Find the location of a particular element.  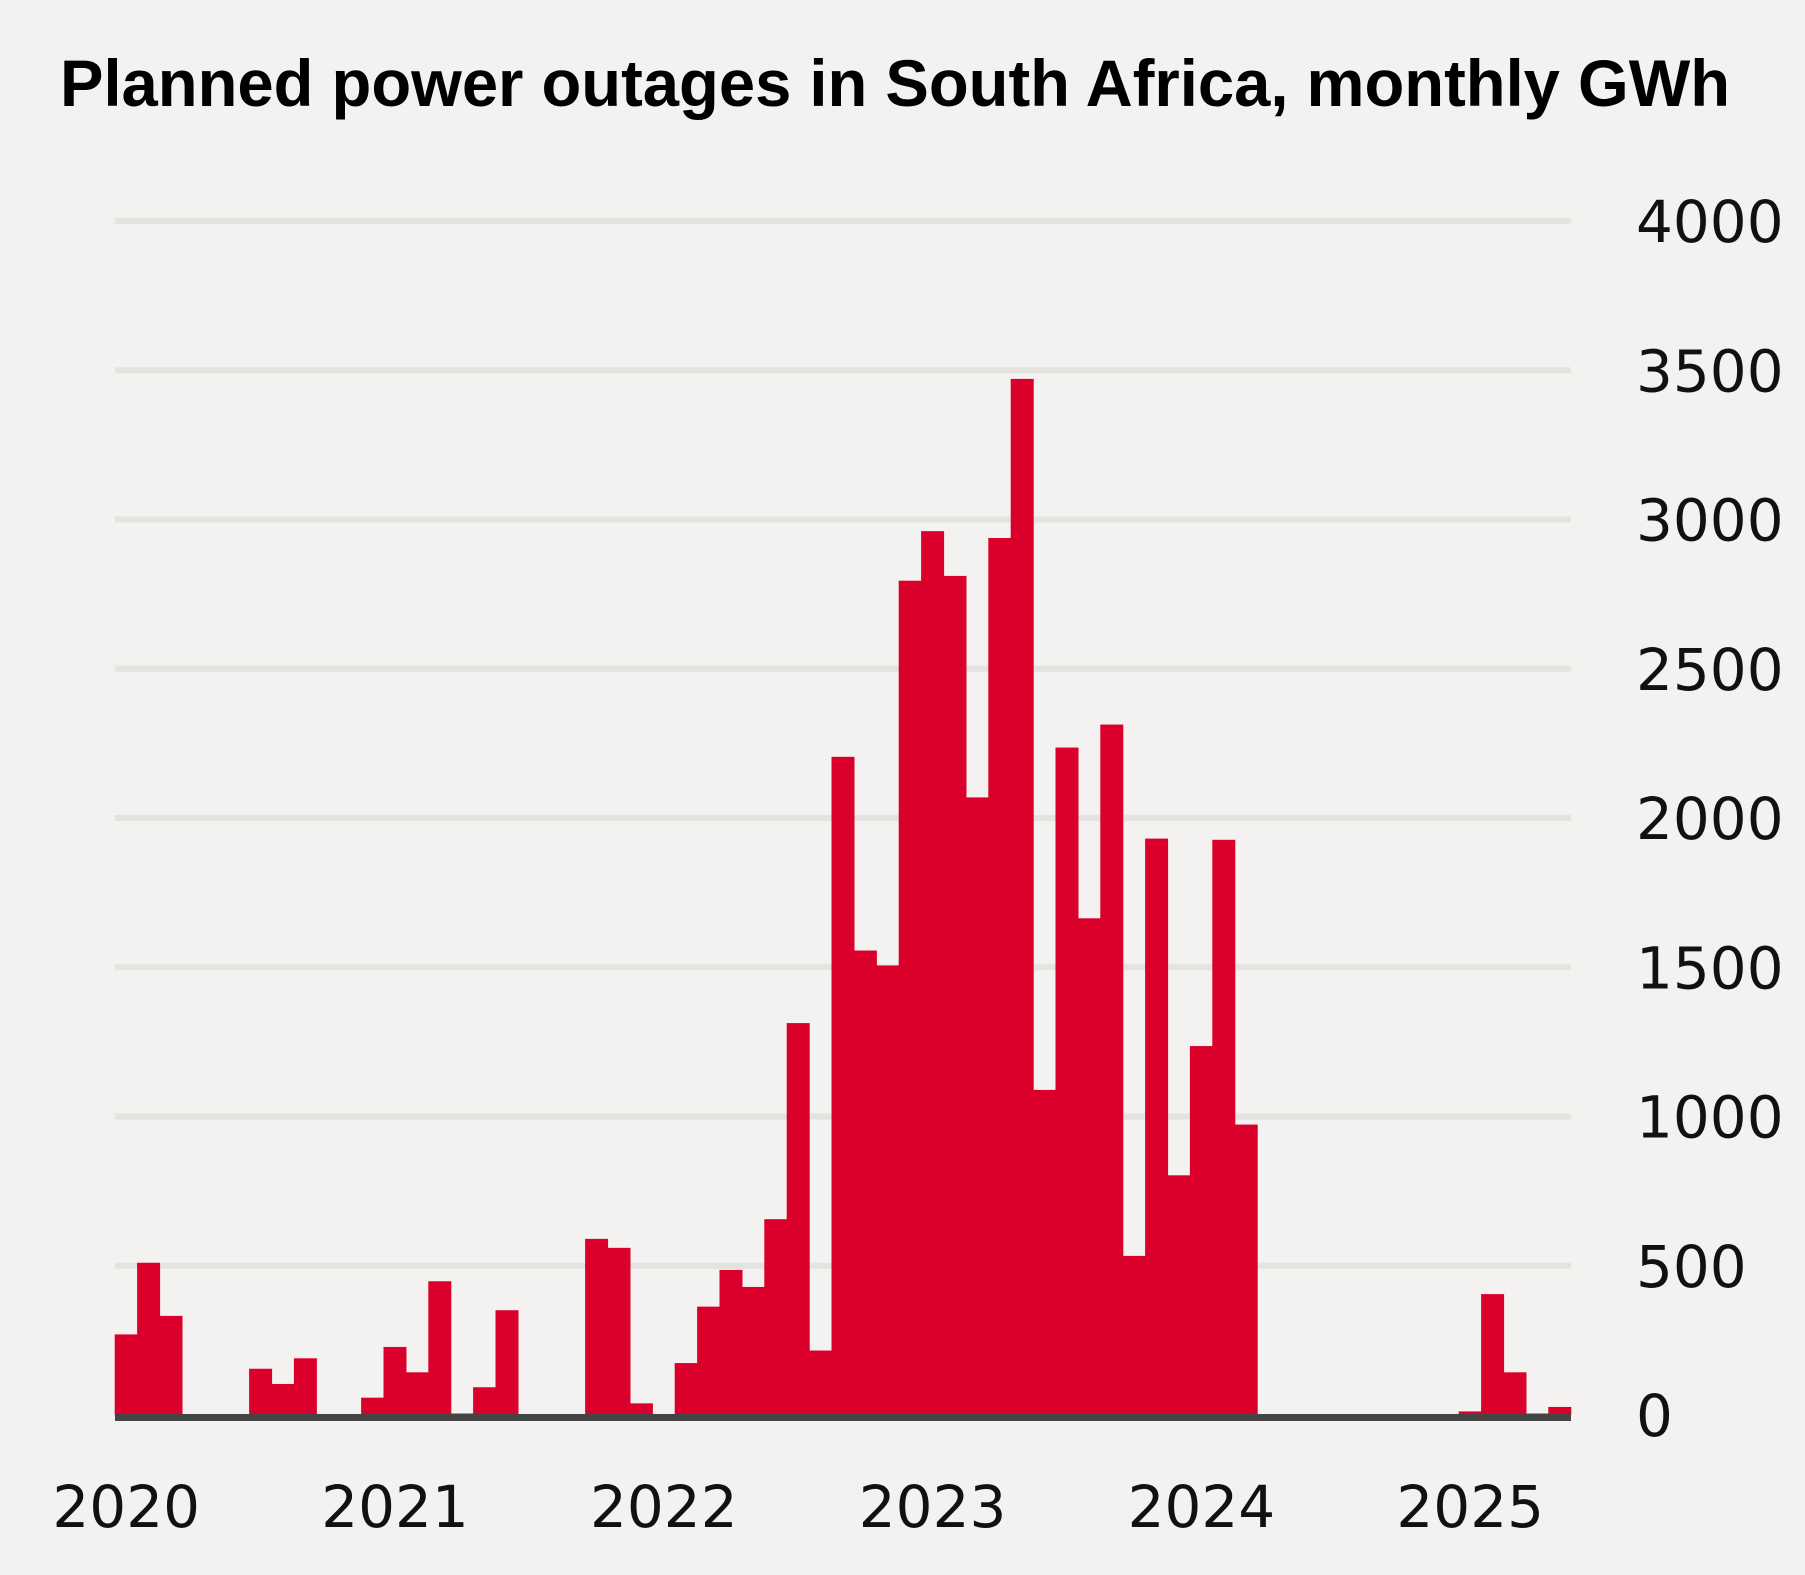

x-tick-label: 2024 is located at coordinates (1202, 1507).